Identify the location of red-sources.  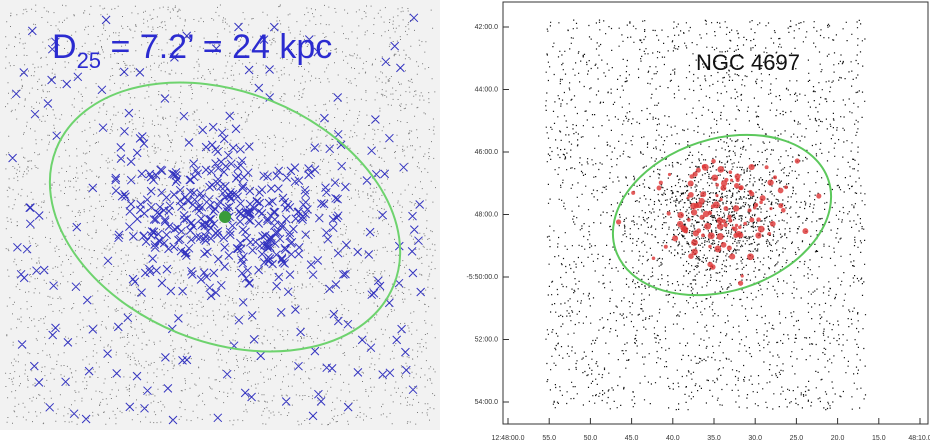
(718, 222).